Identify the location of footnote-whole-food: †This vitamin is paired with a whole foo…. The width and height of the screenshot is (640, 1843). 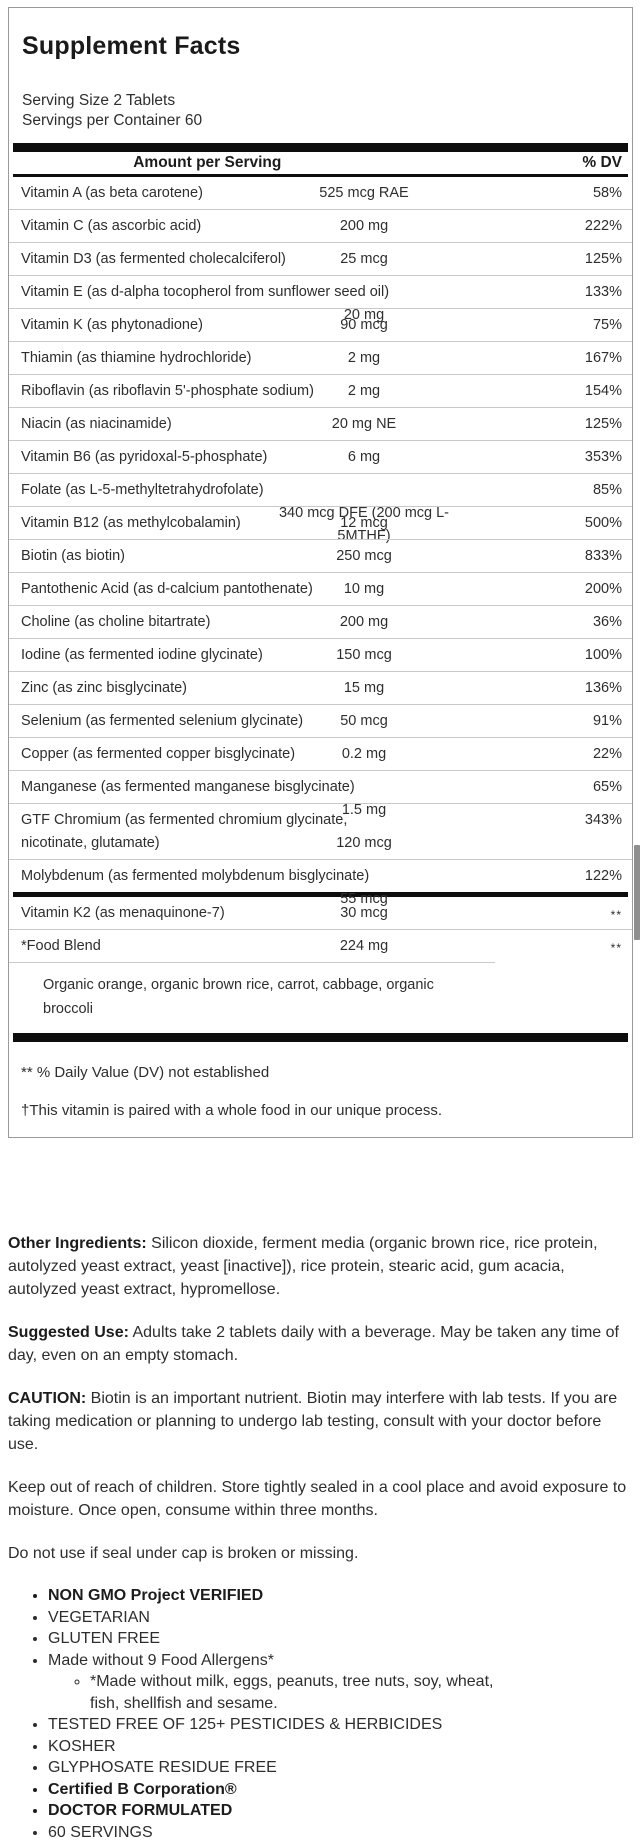
(320, 1110).